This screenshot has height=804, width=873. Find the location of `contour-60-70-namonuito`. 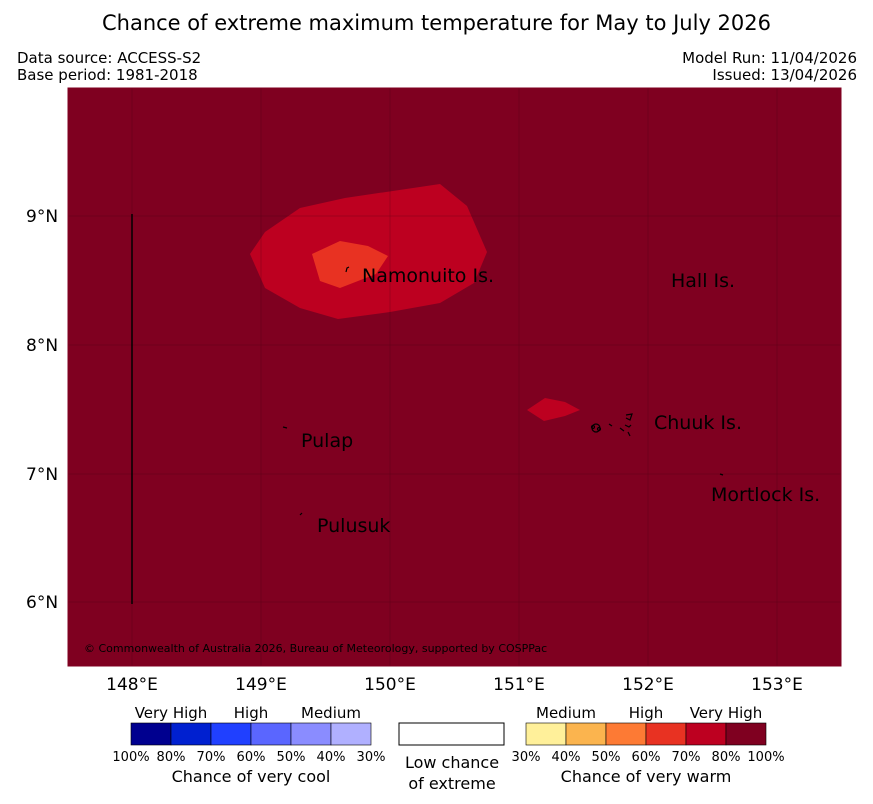

contour-60-70-namonuito is located at coordinates (350, 264).